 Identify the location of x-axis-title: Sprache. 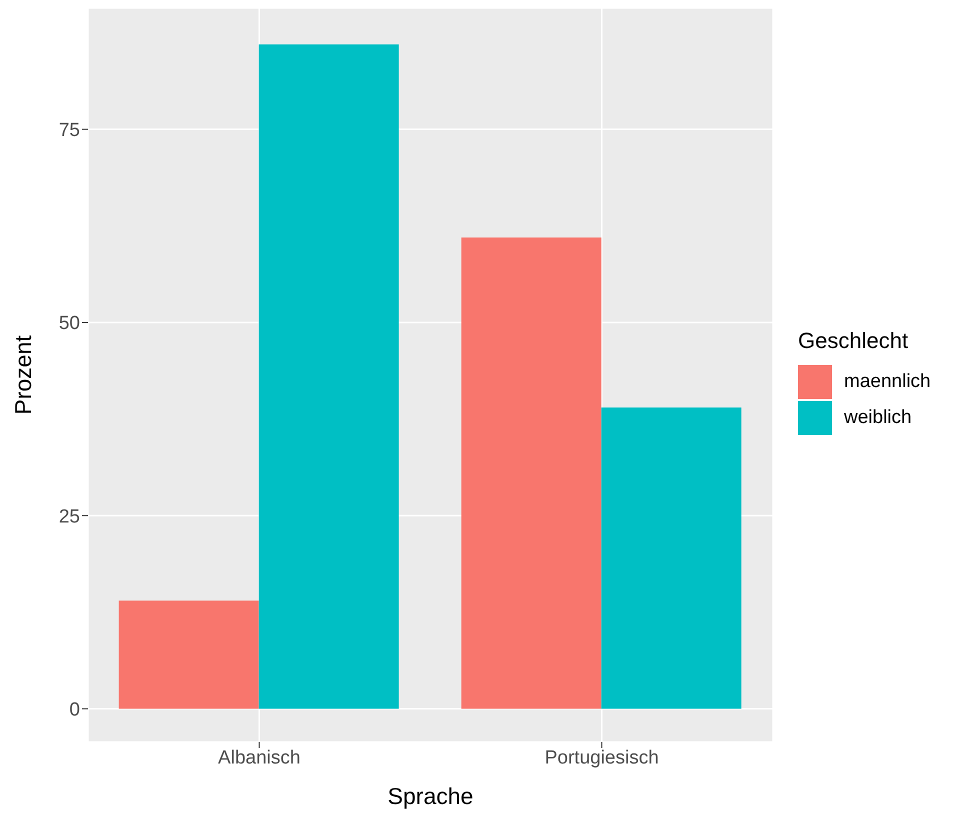
(431, 796).